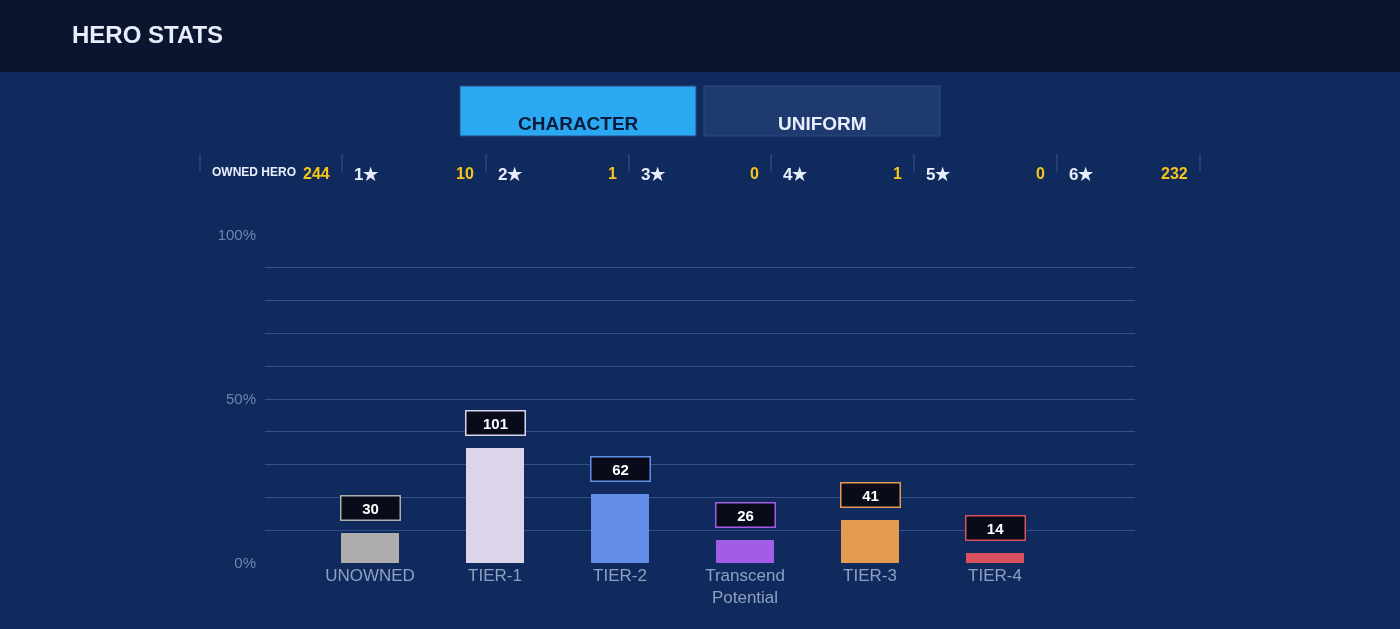 The height and width of the screenshot is (629, 1400). What do you see at coordinates (465, 173) in the screenshot?
I see `text: 10` at bounding box center [465, 173].